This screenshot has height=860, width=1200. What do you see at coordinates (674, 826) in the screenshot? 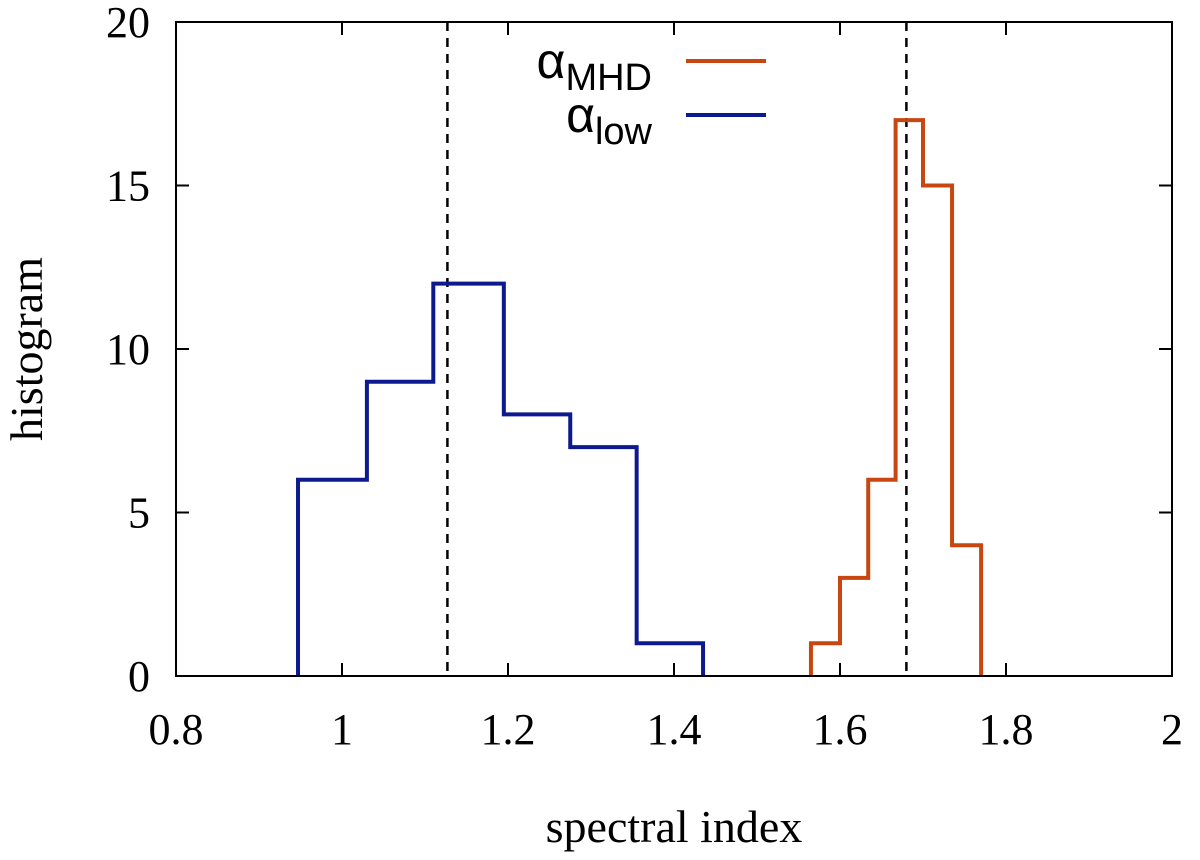
I see `x-axis-title: spectral index` at bounding box center [674, 826].